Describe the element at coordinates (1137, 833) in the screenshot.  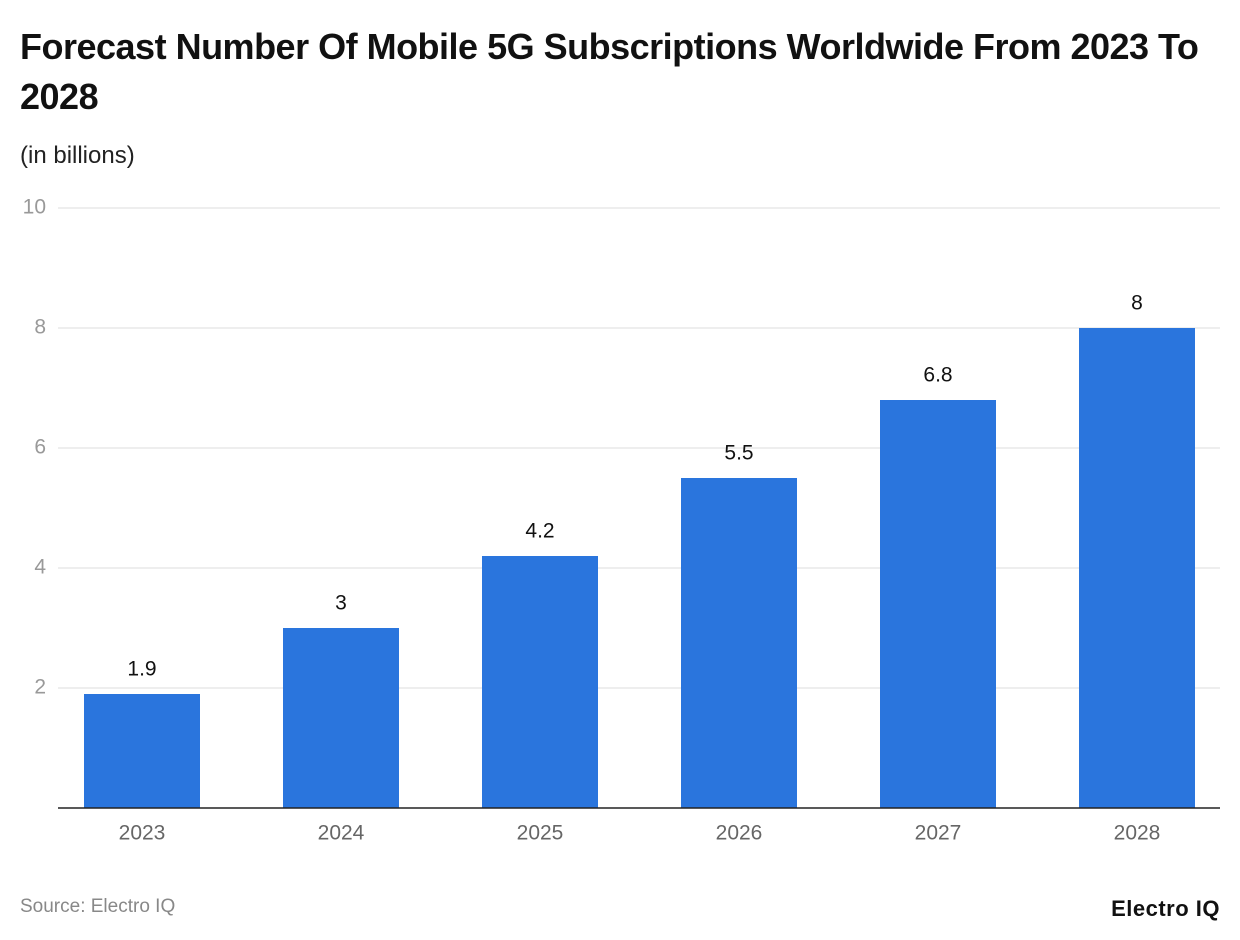
I see `x-tick-label: 2028` at that location.